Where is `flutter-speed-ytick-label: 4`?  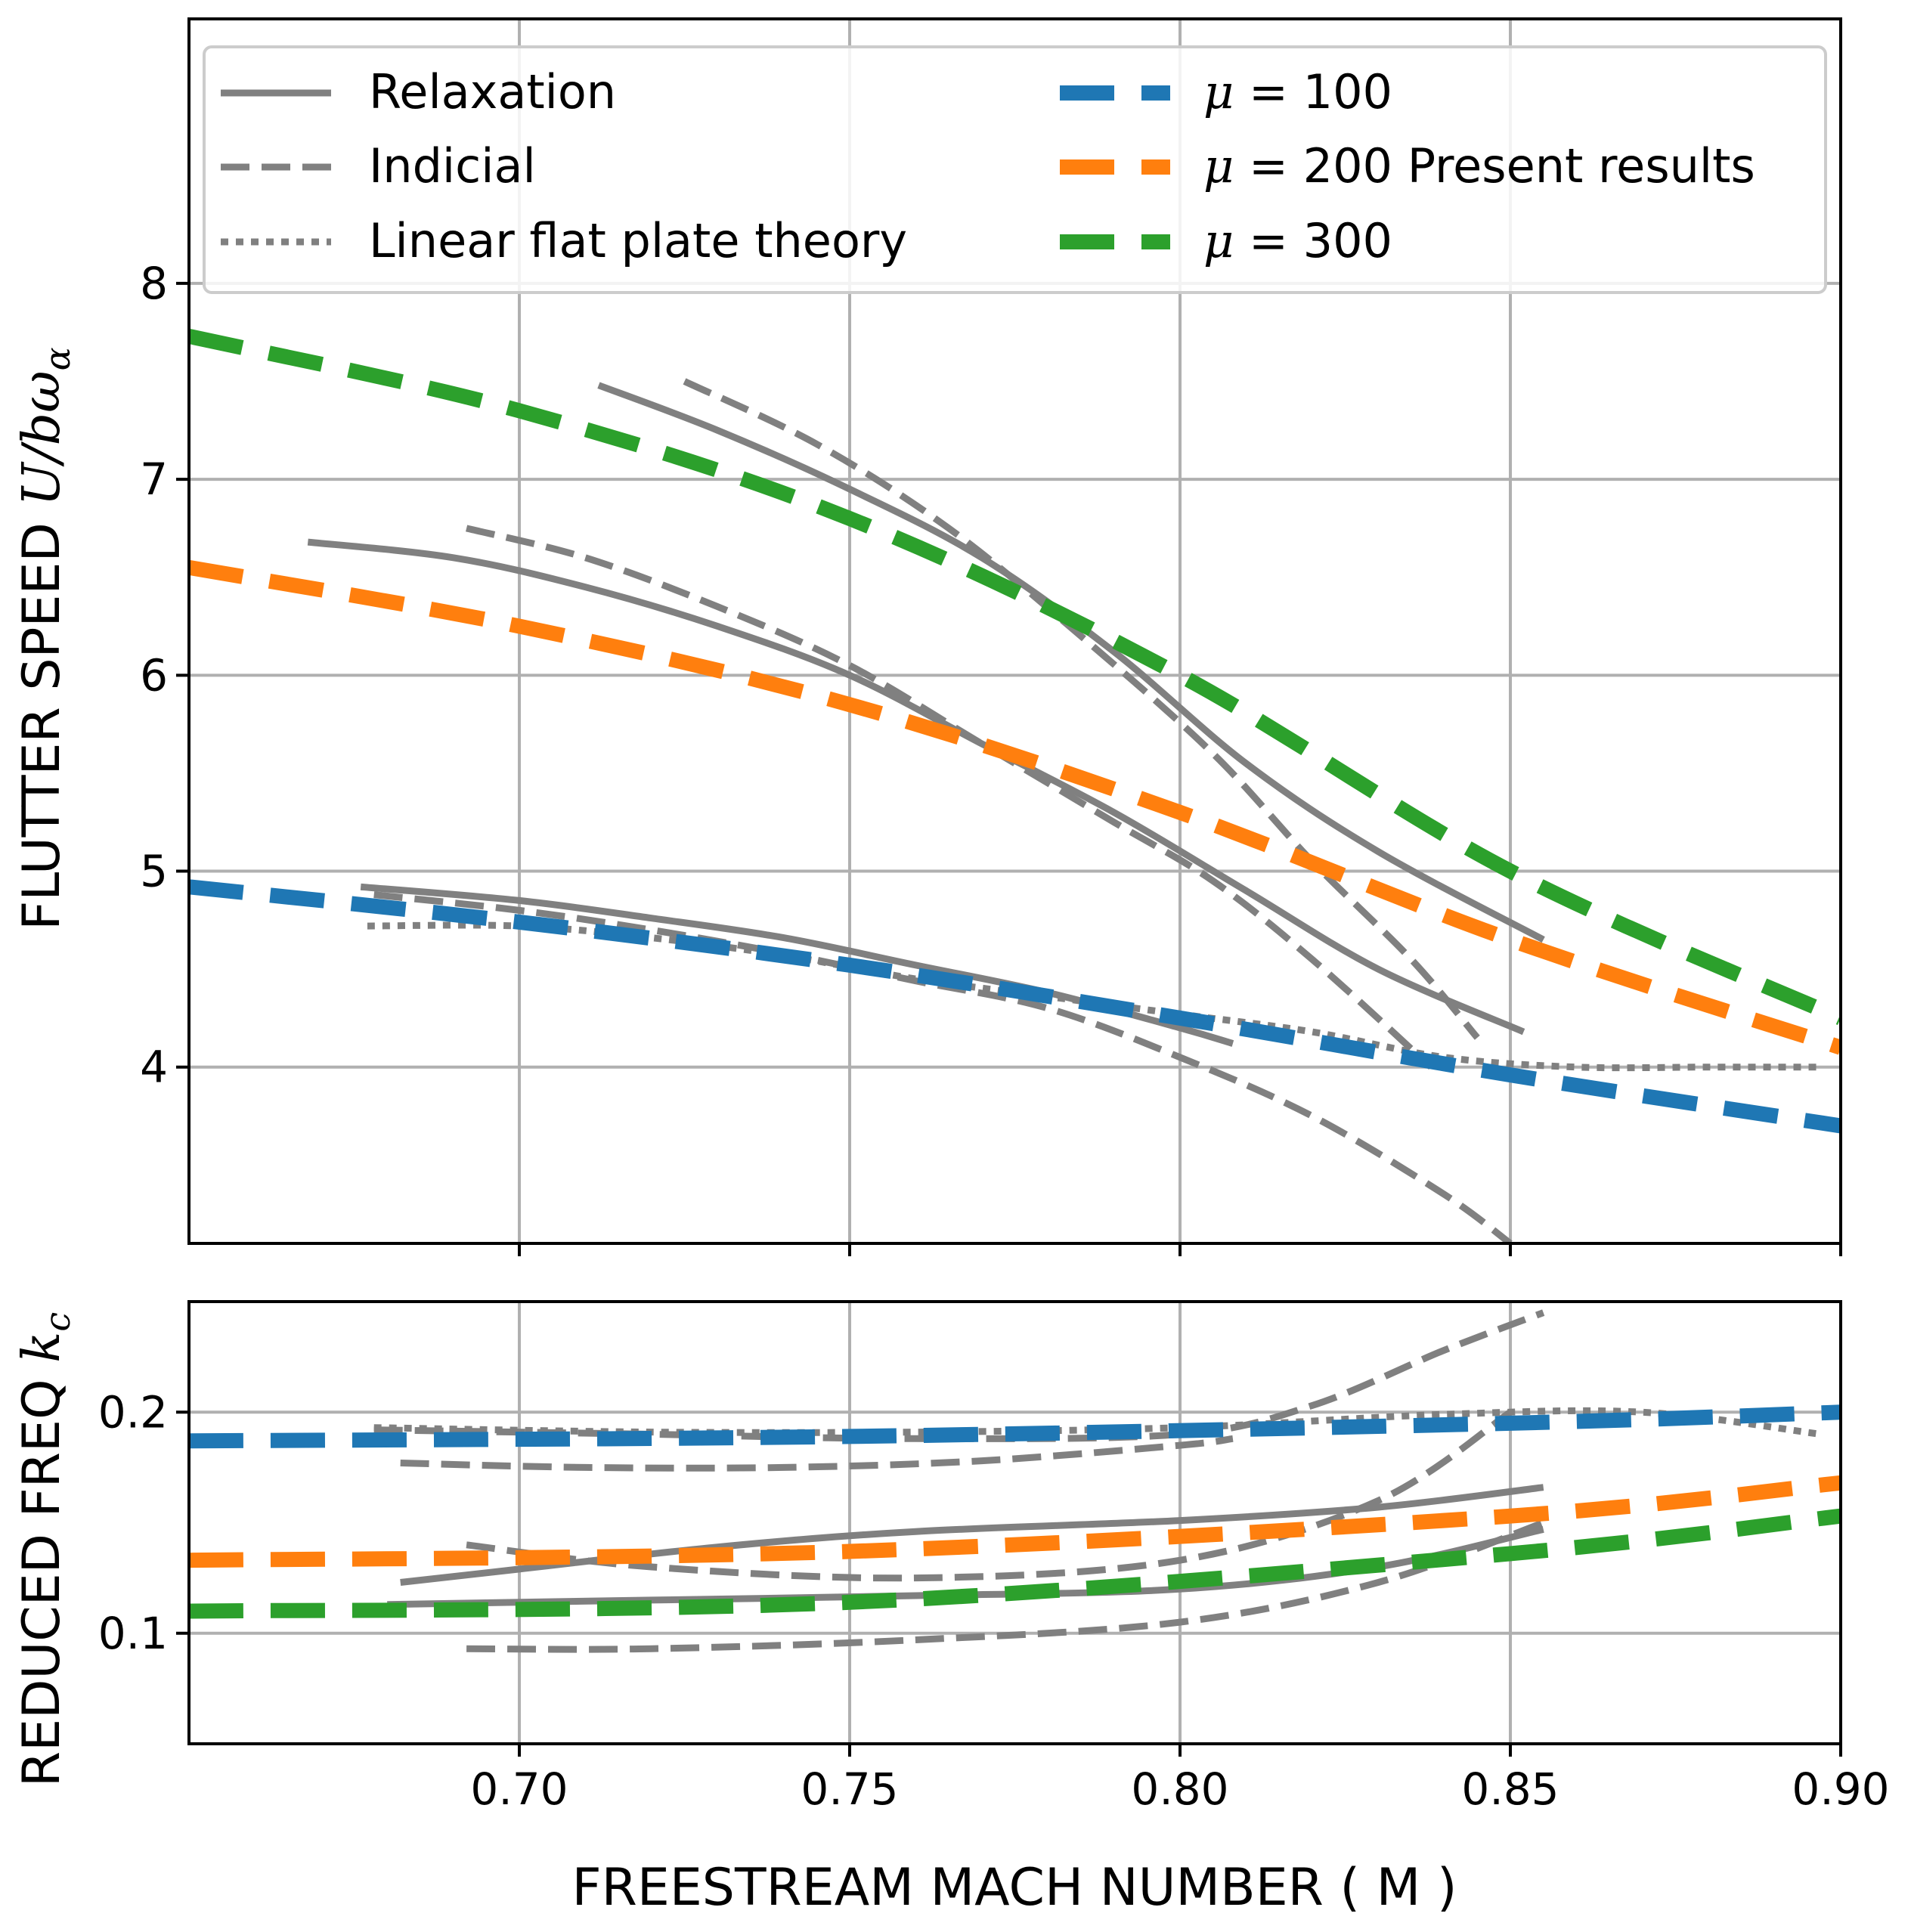 flutter-speed-ytick-label: 4 is located at coordinates (154, 1067).